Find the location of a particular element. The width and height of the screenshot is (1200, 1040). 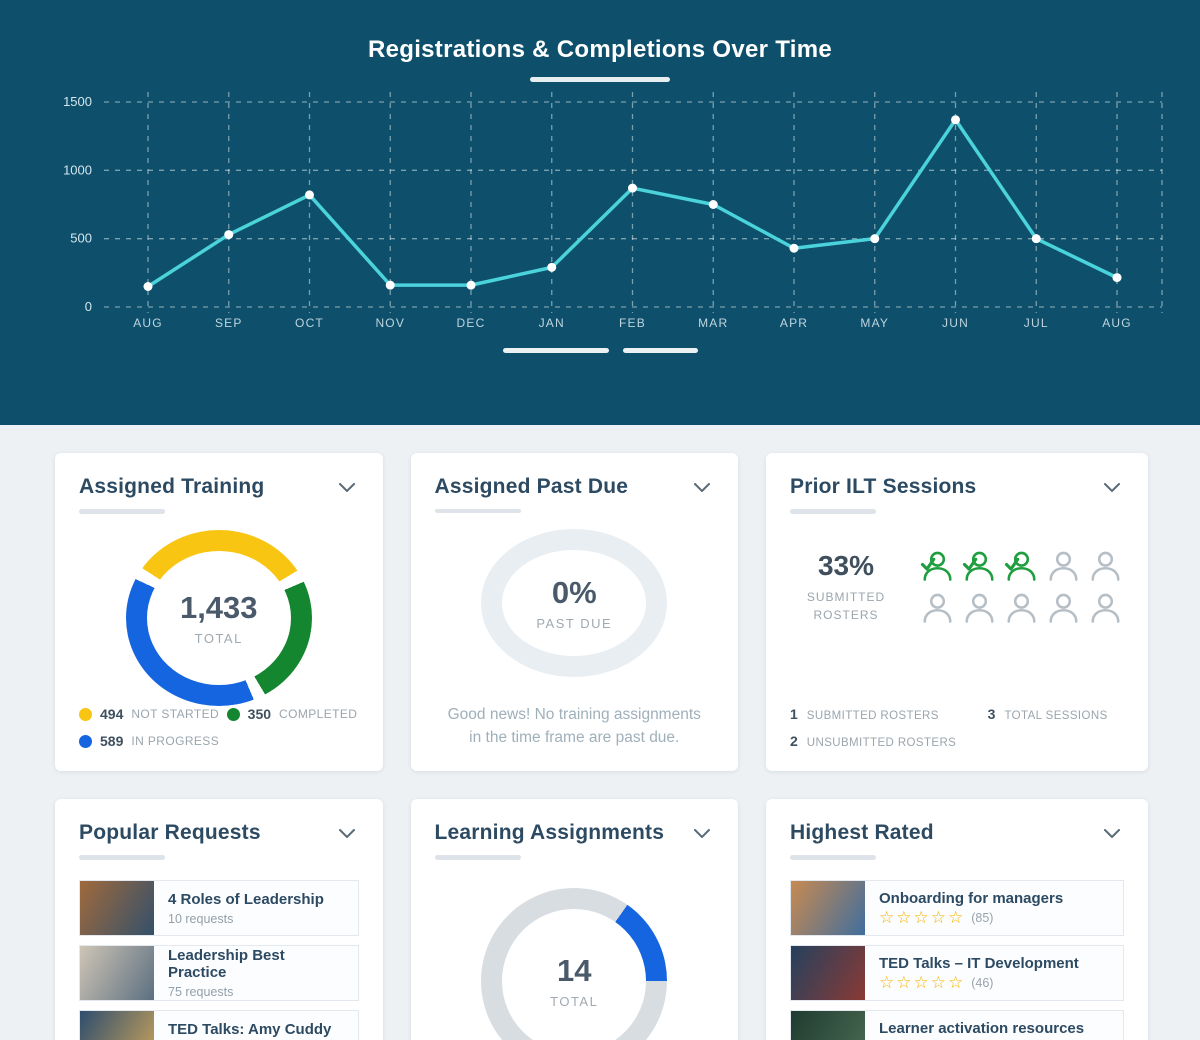

rated-list-item: Learner activation resources☆☆☆☆☆(39) is located at coordinates (957, 1025).